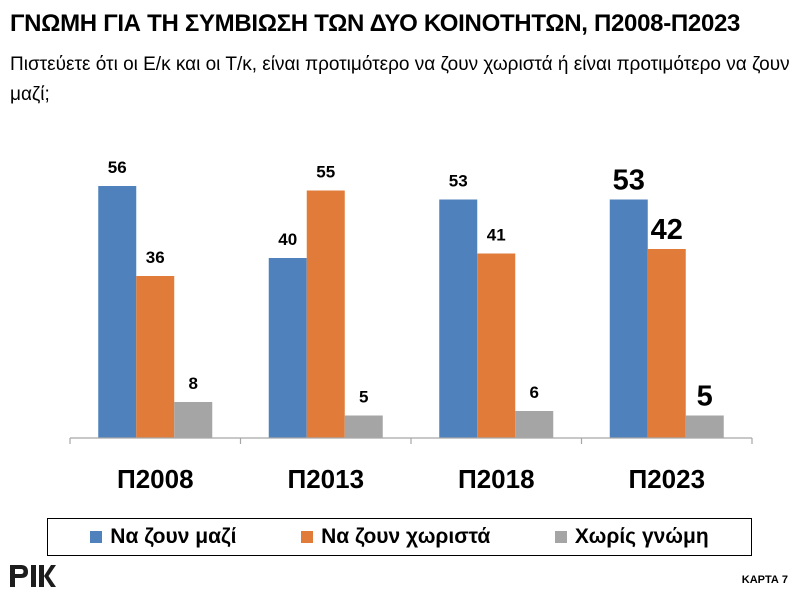 This screenshot has width=800, height=600. What do you see at coordinates (406, 536) in the screenshot?
I see `legend-label: Να ζουν χωριστά` at bounding box center [406, 536].